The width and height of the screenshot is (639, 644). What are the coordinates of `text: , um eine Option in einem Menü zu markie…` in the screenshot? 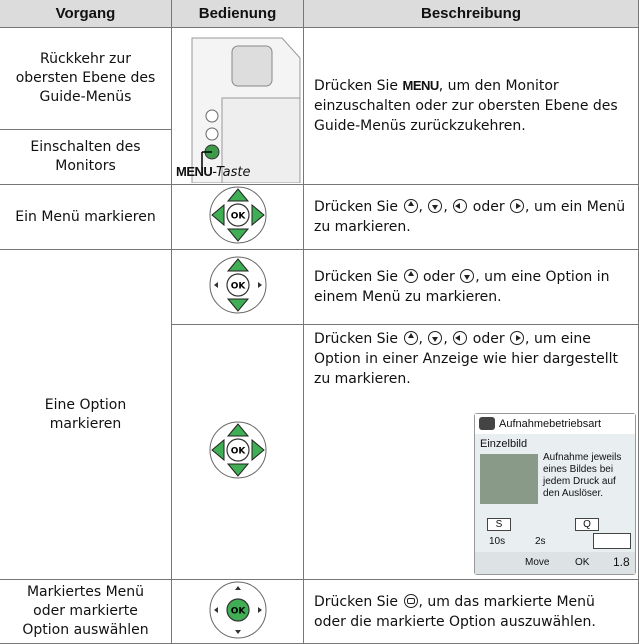 It's located at (462, 287).